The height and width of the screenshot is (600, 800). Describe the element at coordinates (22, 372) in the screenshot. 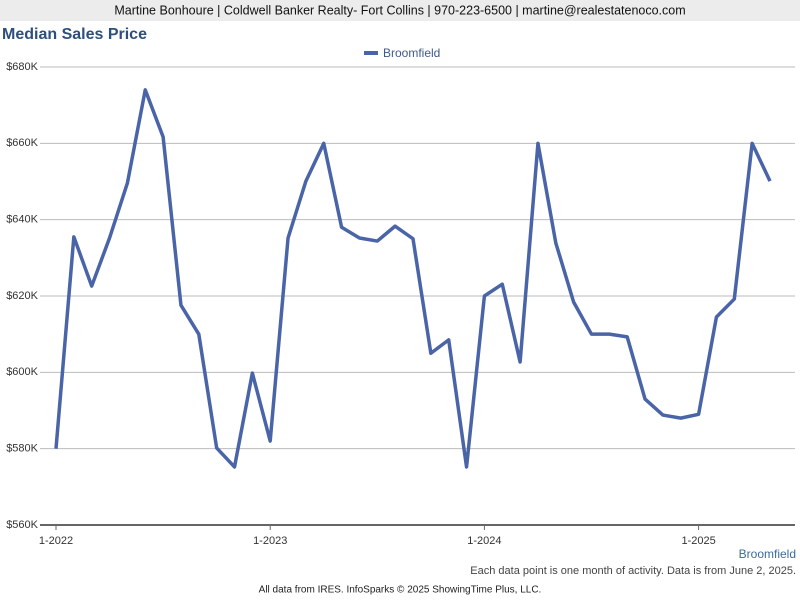

I see `y-tick-label: $600K` at that location.